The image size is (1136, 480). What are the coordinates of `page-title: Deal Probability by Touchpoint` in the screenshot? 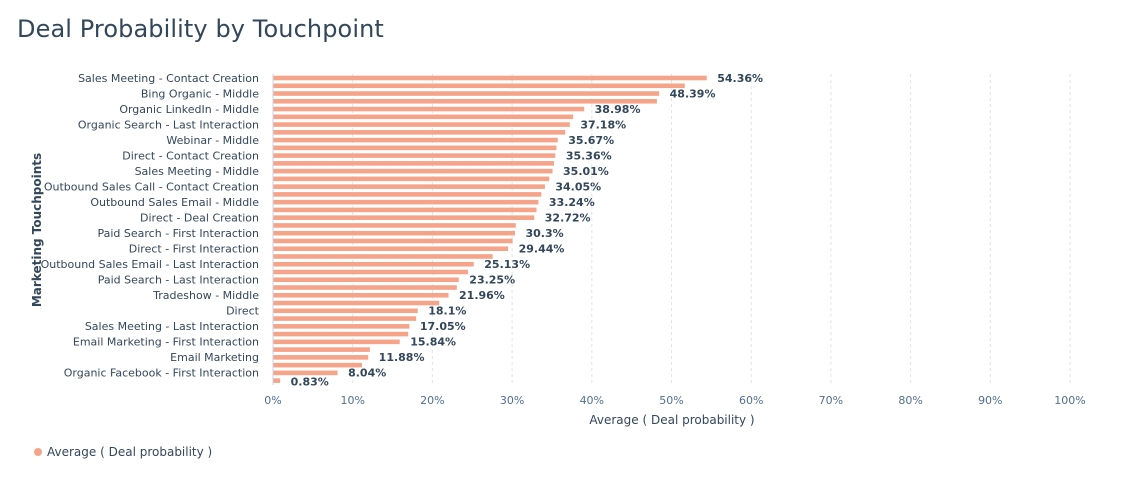 It's located at (200, 29).